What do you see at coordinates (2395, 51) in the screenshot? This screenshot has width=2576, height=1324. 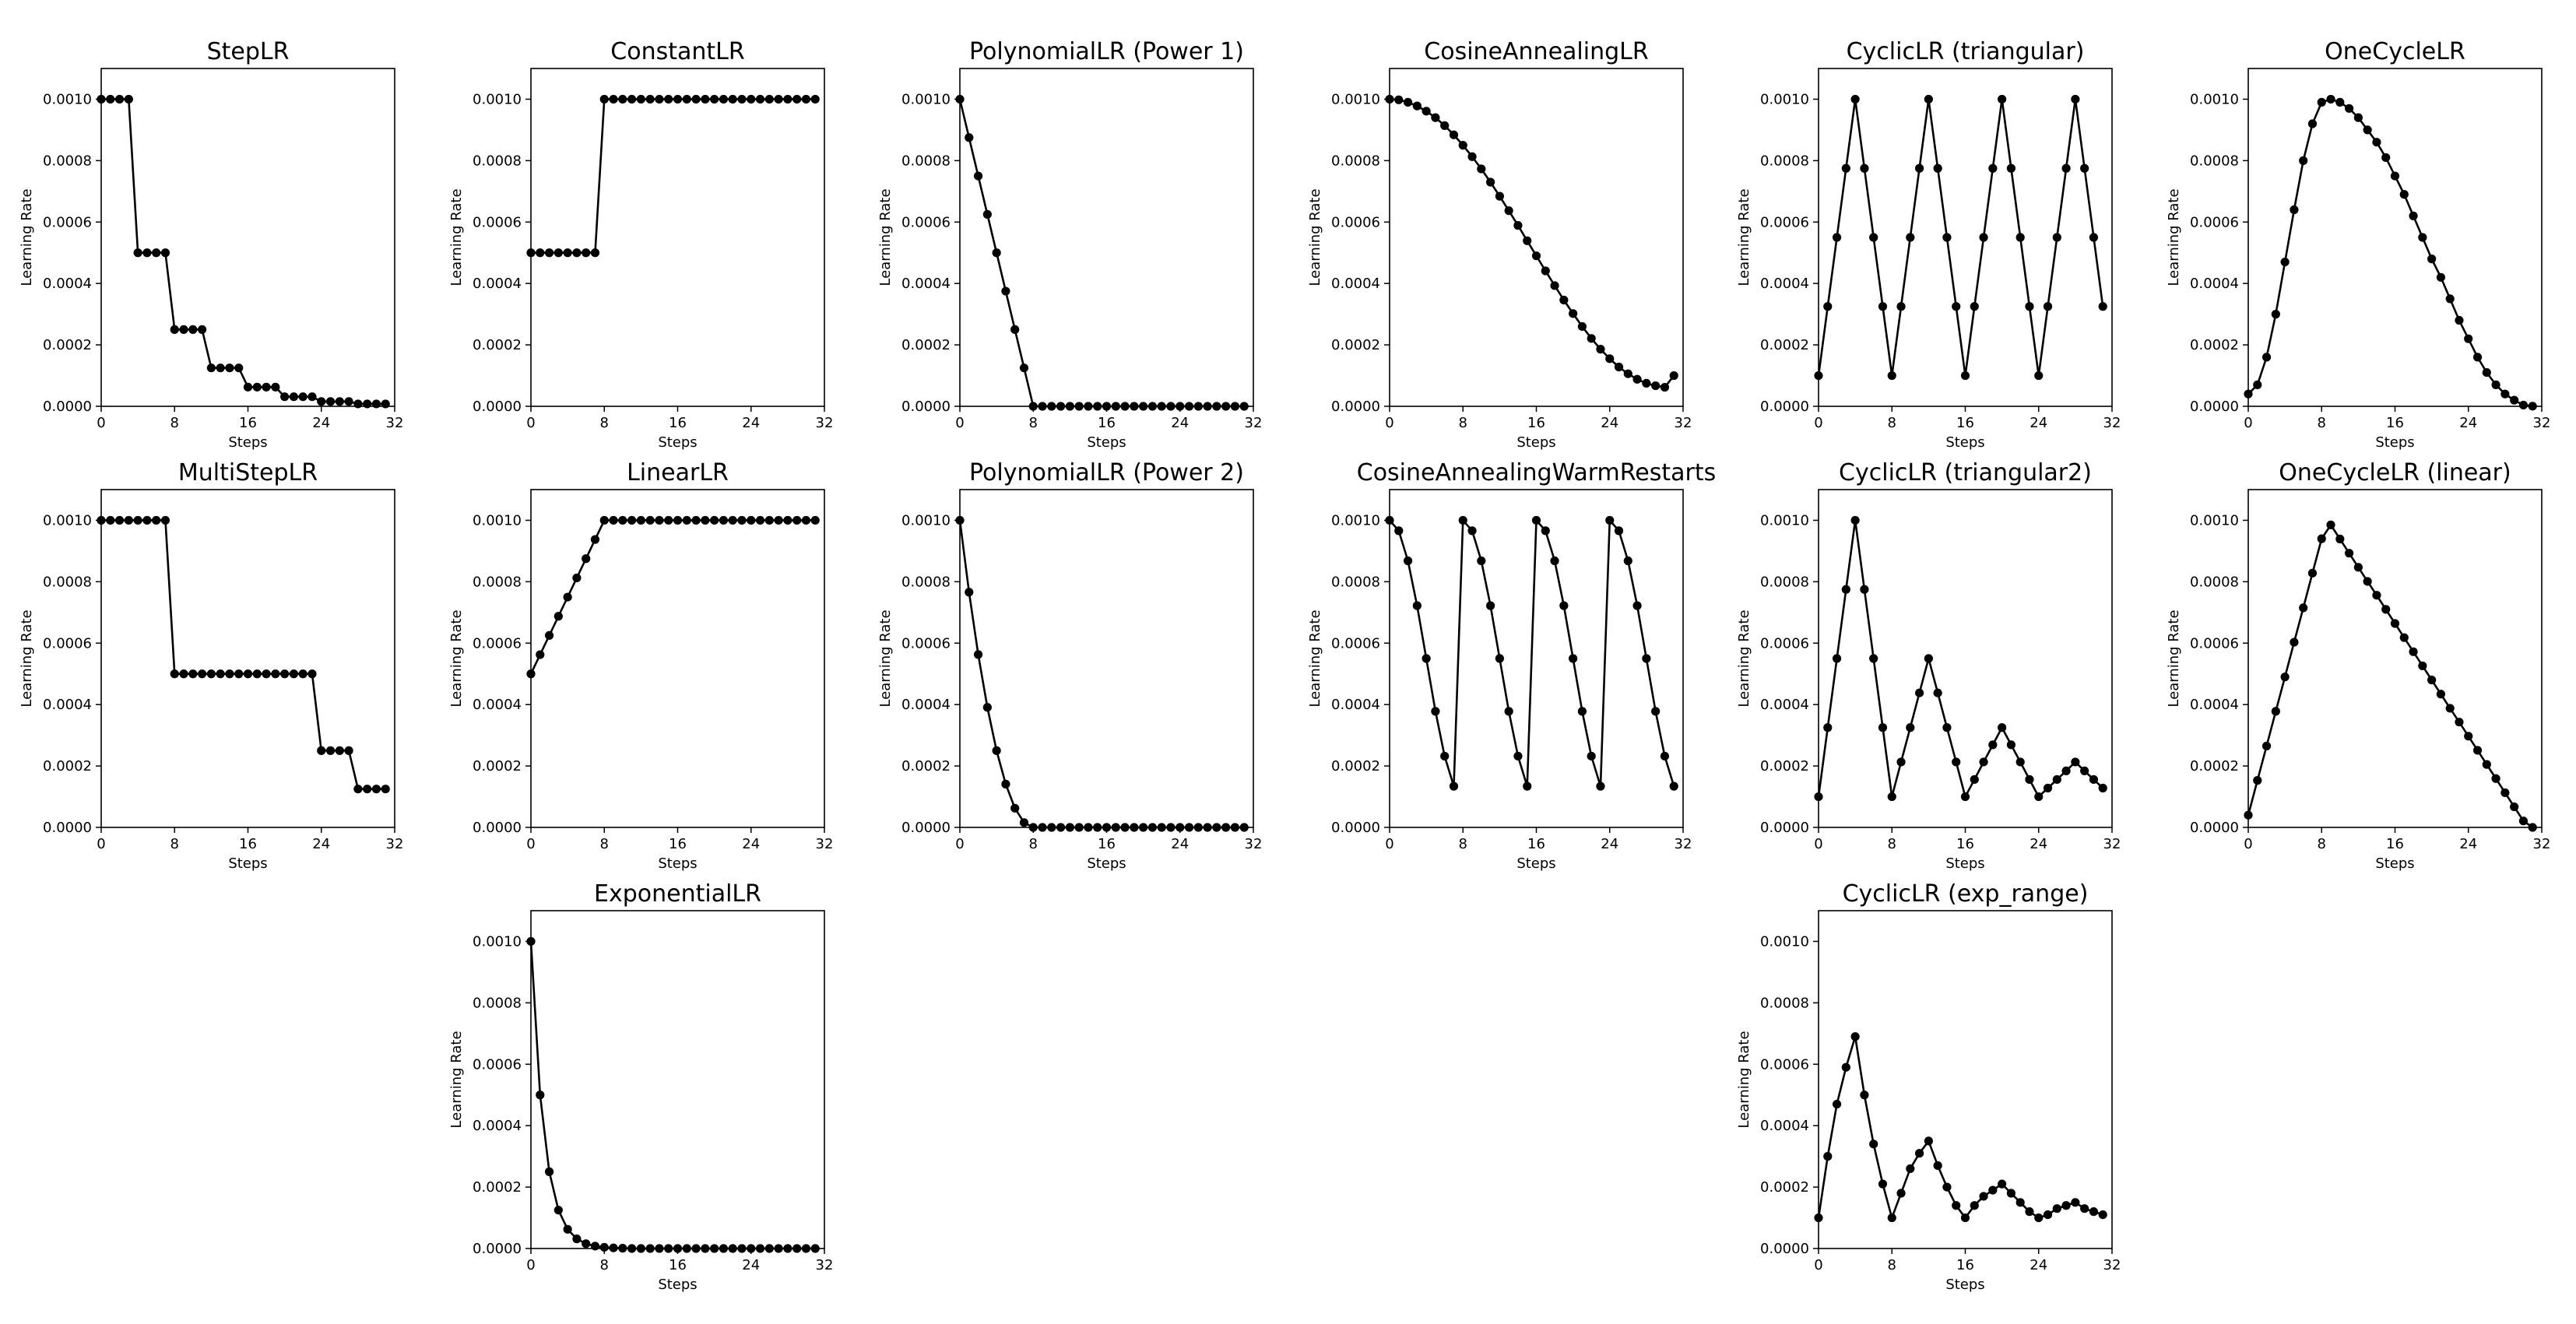 I see `chart-title: OneCycleLR` at bounding box center [2395, 51].